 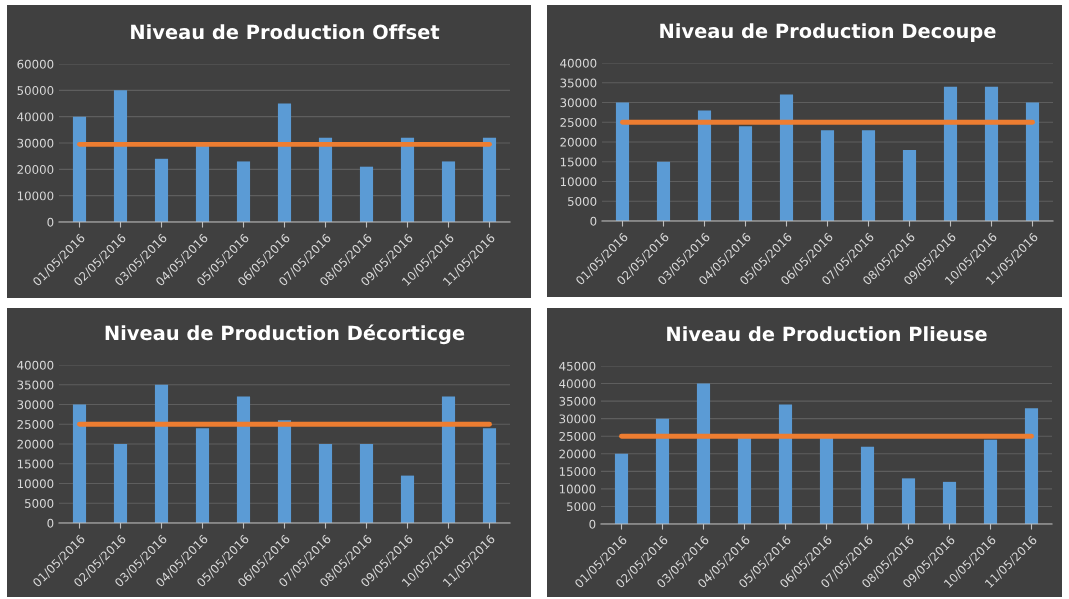 What do you see at coordinates (285, 334) in the screenshot?
I see `chart-title: Niveau de Production Décorticge` at bounding box center [285, 334].